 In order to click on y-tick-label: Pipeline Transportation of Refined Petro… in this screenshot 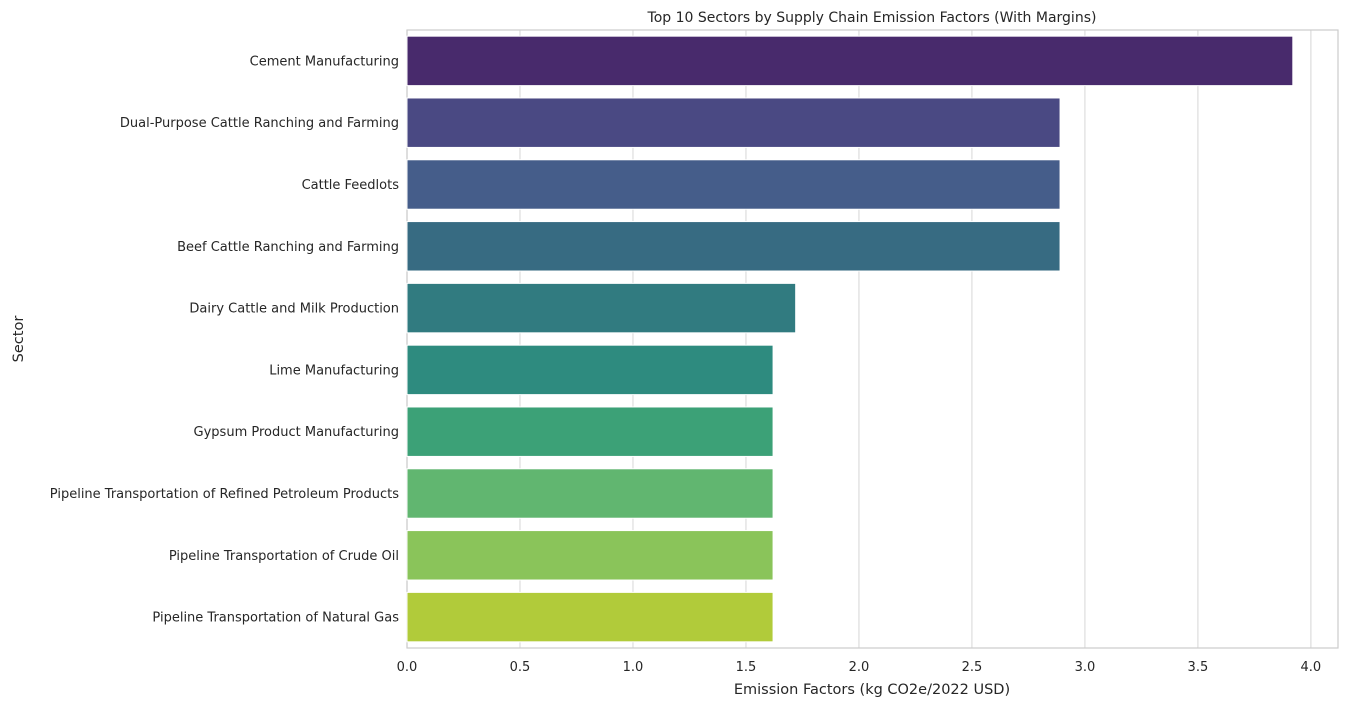, I will do `click(224, 494)`.